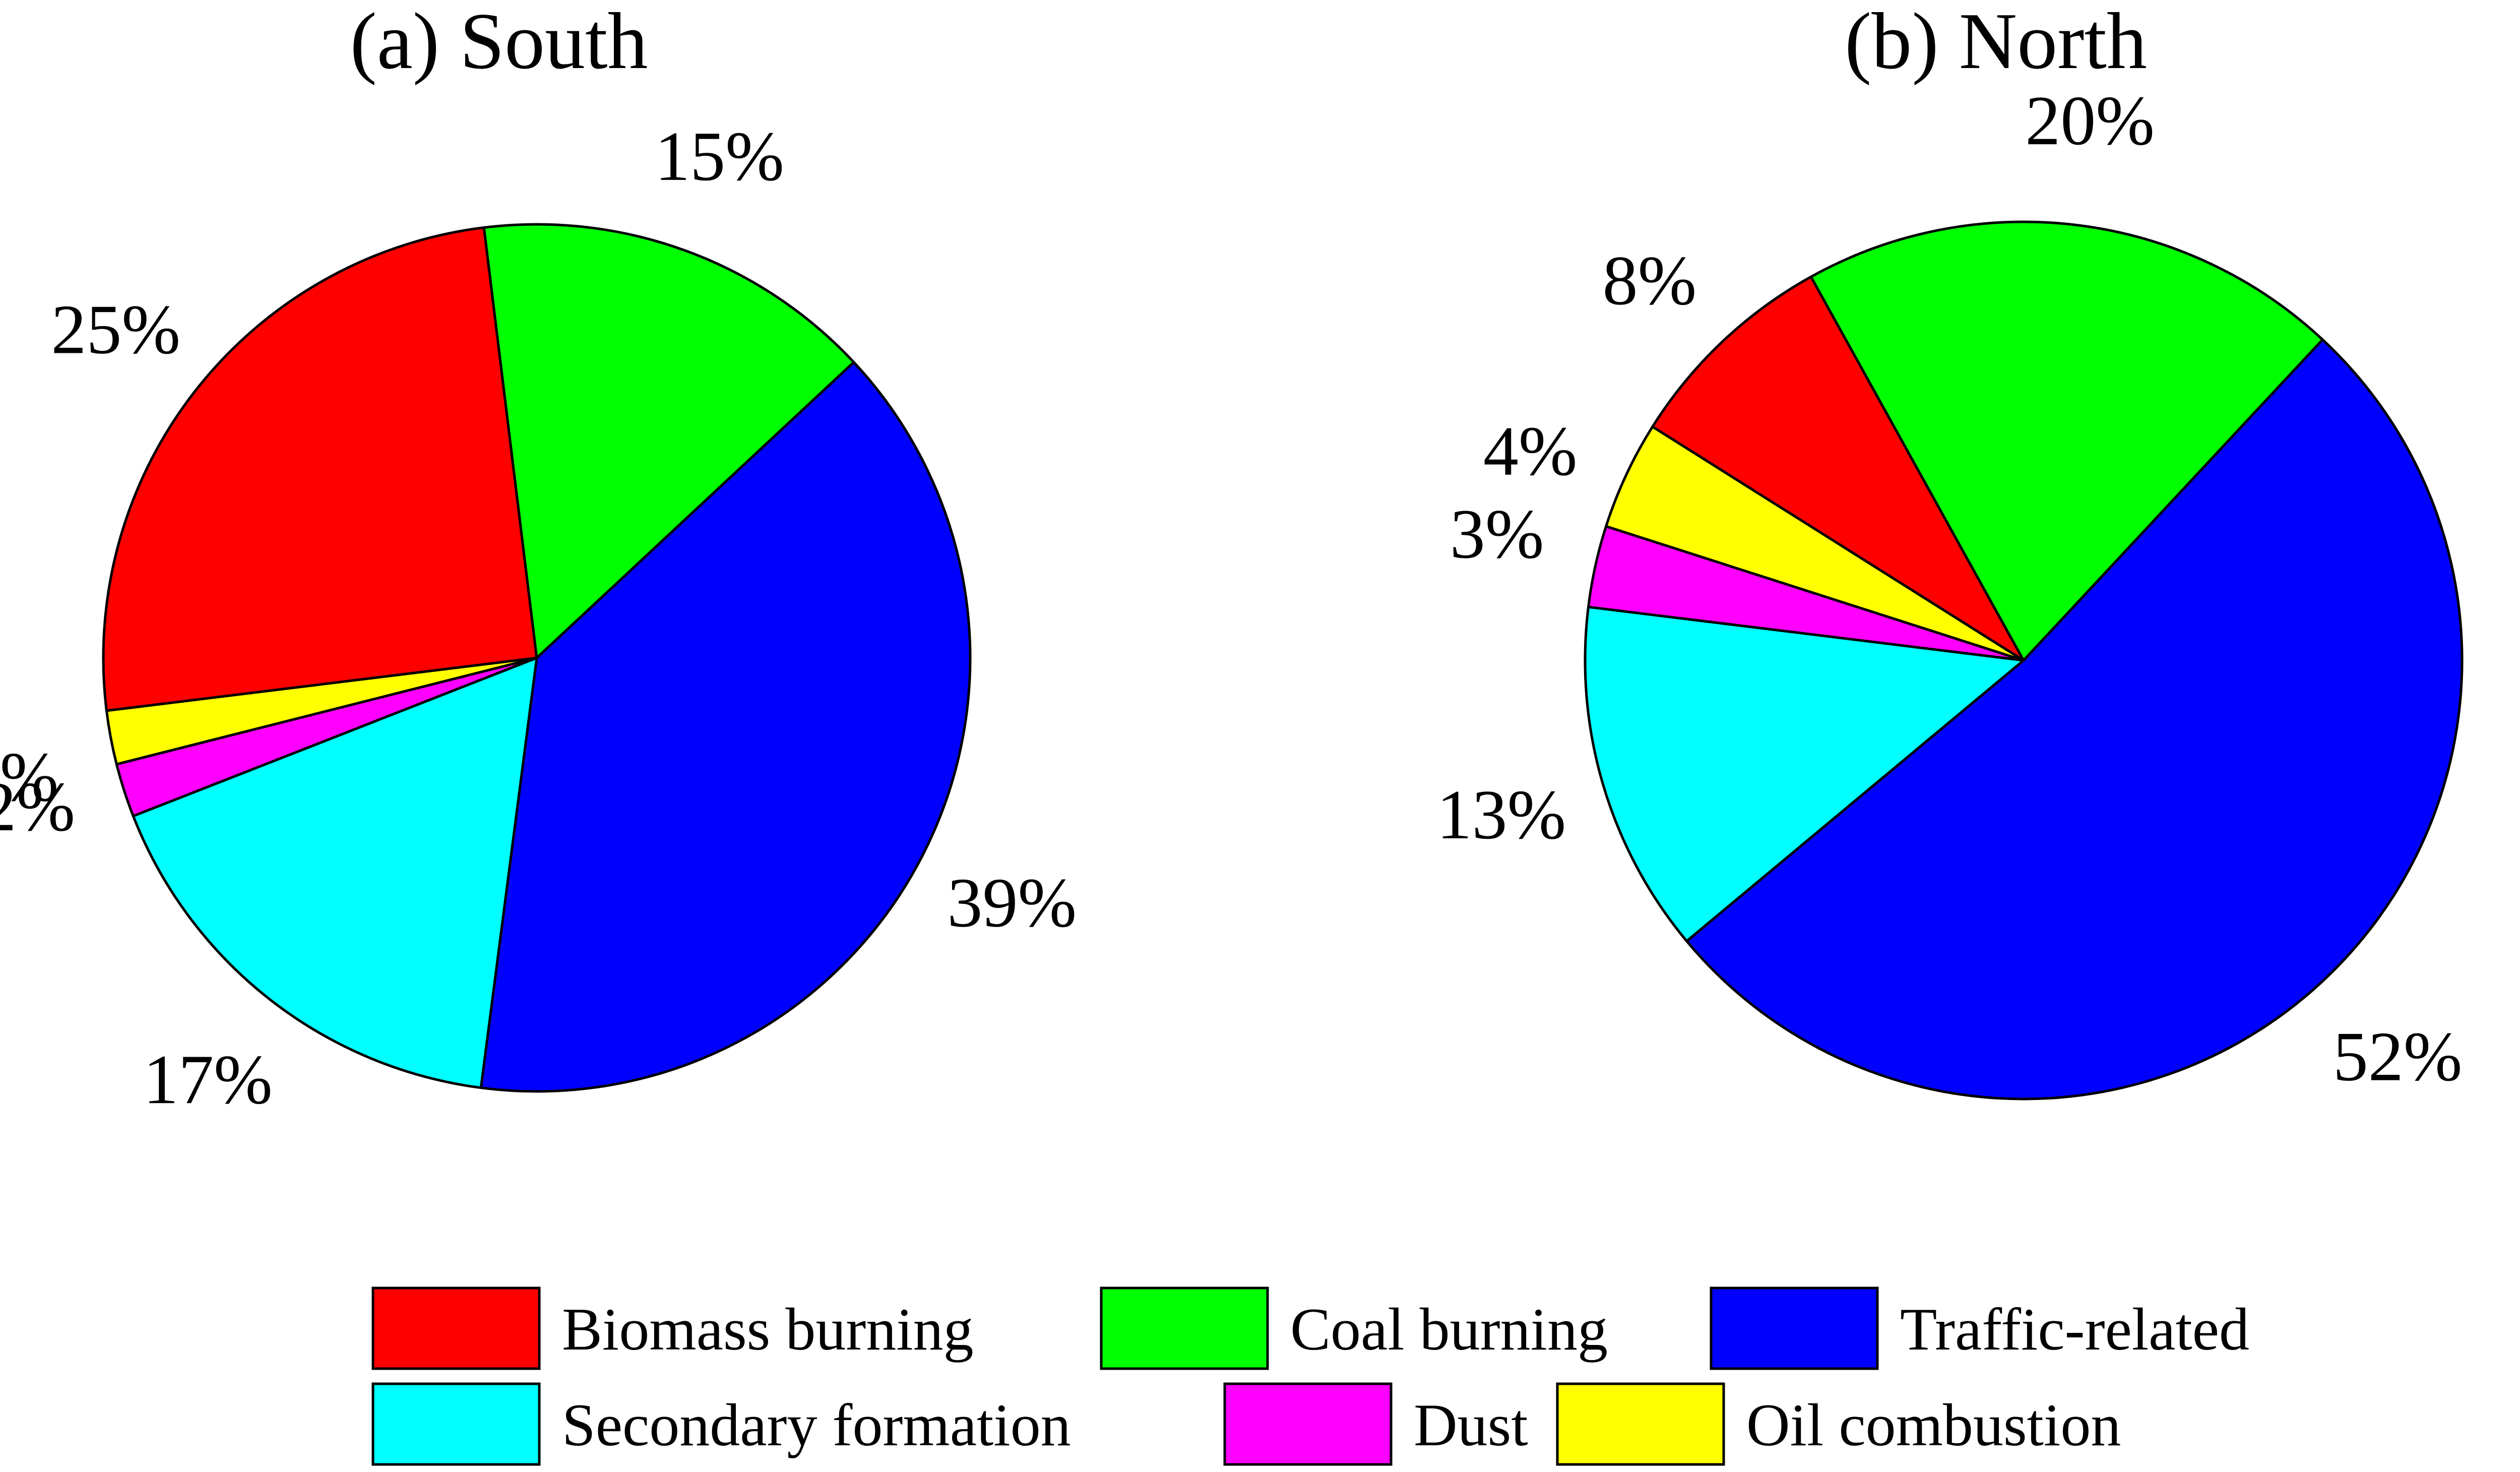 The height and width of the screenshot is (1472, 2520). What do you see at coordinates (768, 1330) in the screenshot?
I see `legend-label-biomass-burning: Biomass burning` at bounding box center [768, 1330].